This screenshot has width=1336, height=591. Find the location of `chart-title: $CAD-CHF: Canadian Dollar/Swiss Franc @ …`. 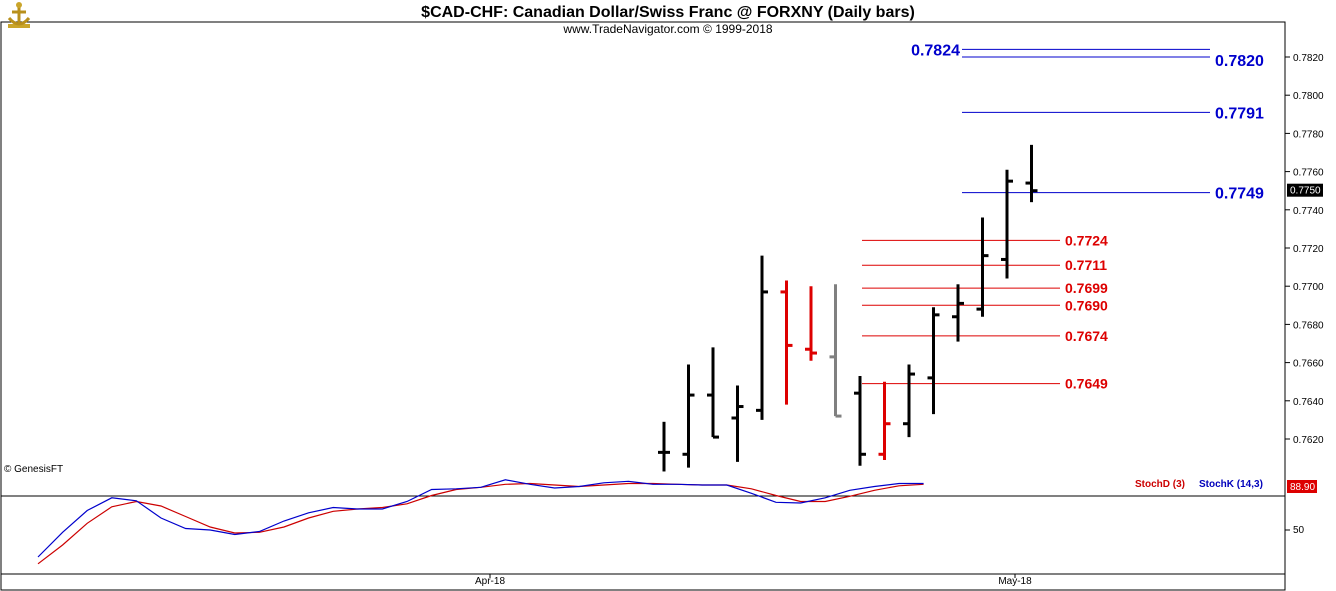

chart-title: $CAD-CHF: Canadian Dollar/Swiss Franc @ … is located at coordinates (668, 12).